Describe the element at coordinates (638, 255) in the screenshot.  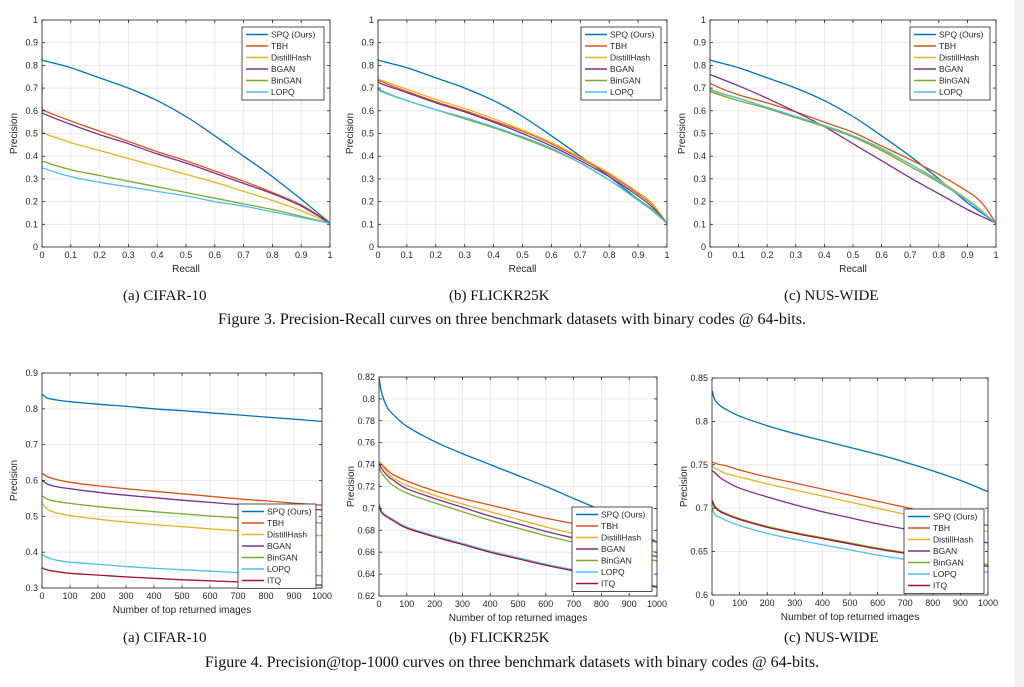
I see `x-tick-label: 0.9` at that location.